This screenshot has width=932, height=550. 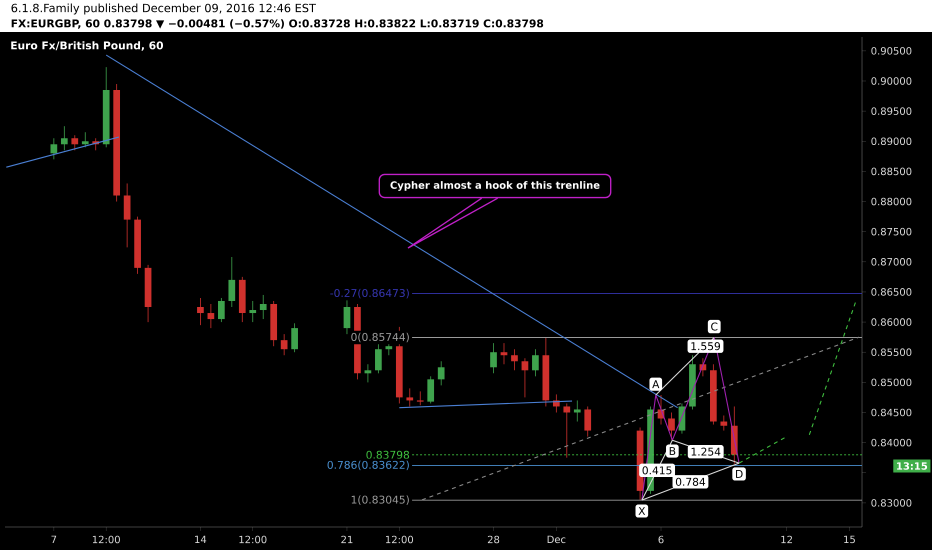 I want to click on text: 13:15, so click(x=912, y=466).